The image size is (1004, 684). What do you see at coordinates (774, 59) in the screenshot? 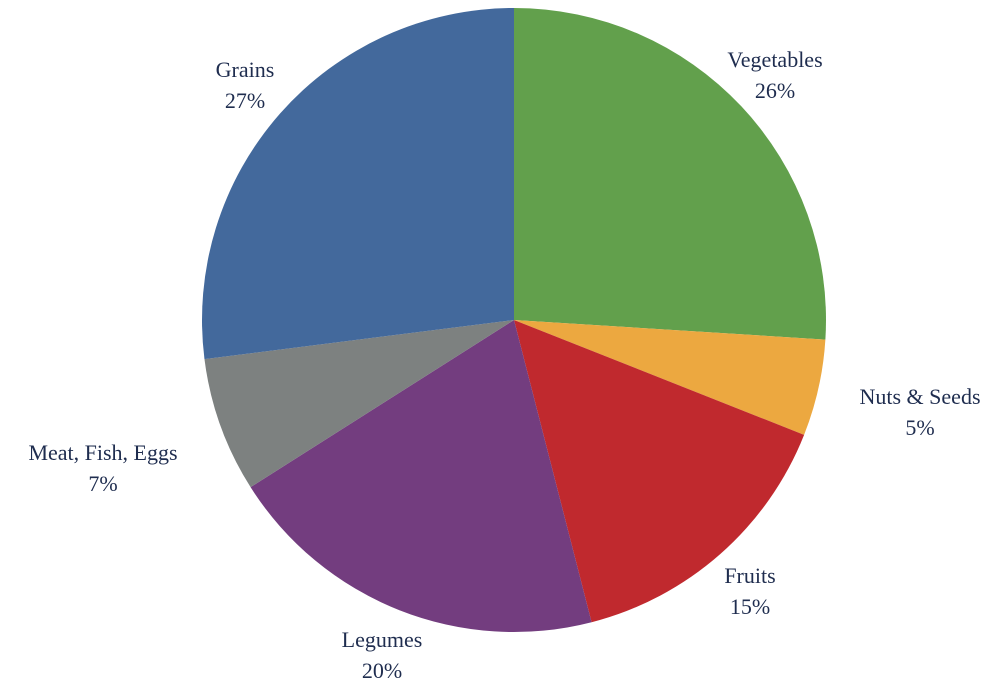
I see `slice-name-label: Vegetables` at bounding box center [774, 59].